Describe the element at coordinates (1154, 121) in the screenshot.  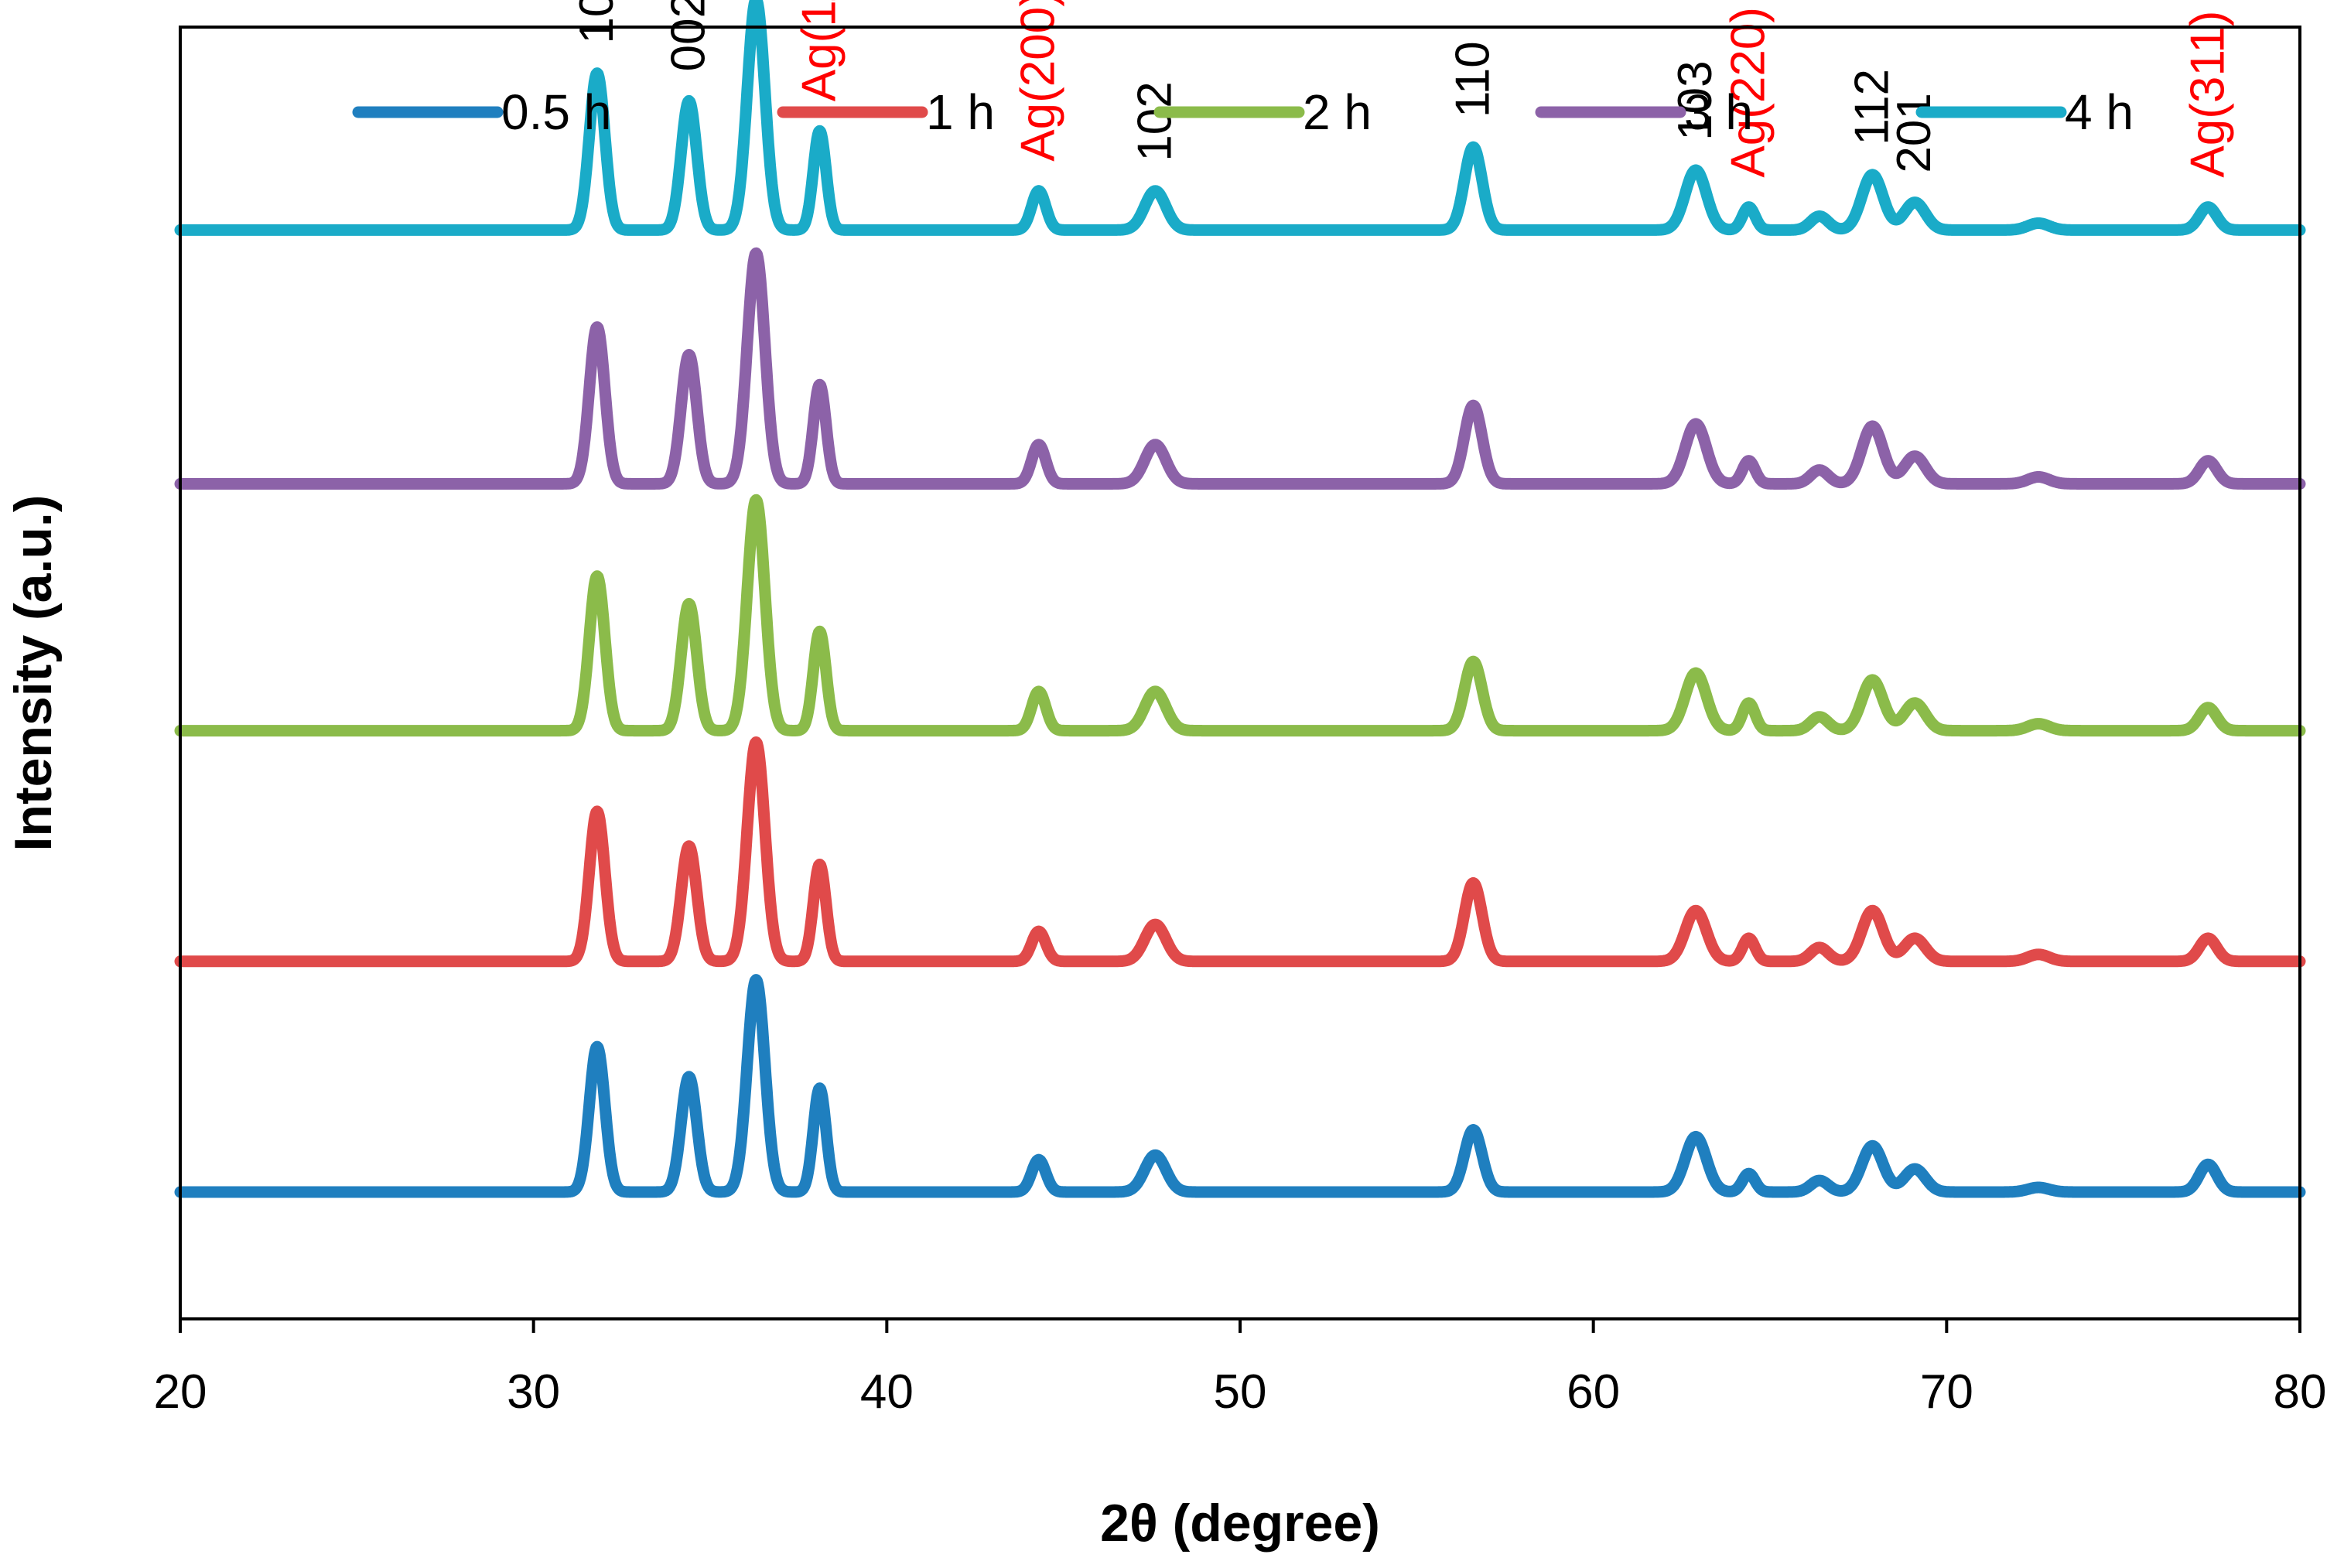
I see `peak-label-5: 102` at that location.